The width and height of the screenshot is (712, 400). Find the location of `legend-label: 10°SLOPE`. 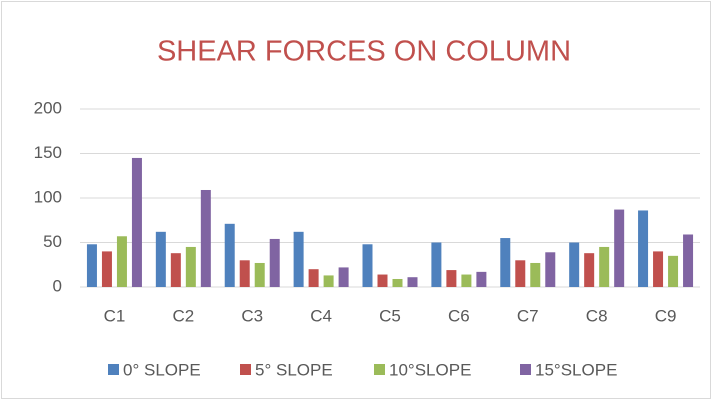

legend-label: 10°SLOPE is located at coordinates (430, 369).